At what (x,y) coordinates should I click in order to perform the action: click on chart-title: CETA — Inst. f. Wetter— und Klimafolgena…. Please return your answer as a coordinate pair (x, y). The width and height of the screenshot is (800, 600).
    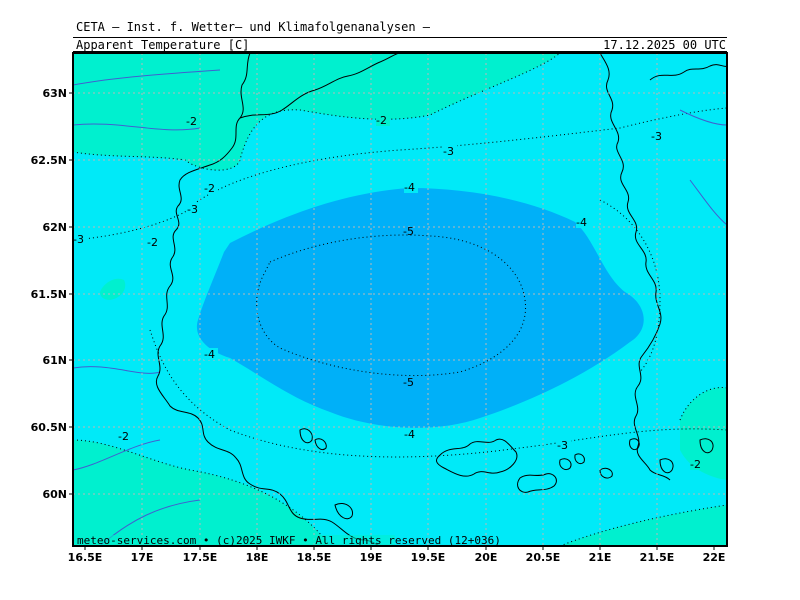
    Looking at the image, I should click on (253, 27).